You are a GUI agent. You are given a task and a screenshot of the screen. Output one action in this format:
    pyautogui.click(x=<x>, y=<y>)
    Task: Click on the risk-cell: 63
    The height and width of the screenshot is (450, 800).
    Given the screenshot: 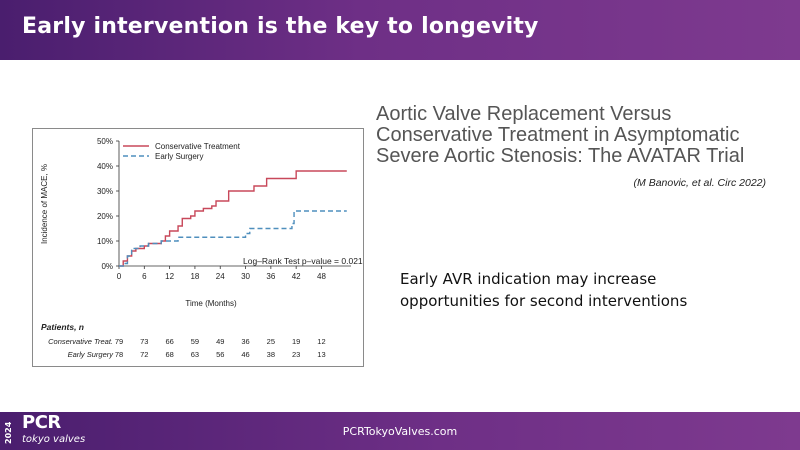 What is the action you would take?
    pyautogui.click(x=195, y=354)
    